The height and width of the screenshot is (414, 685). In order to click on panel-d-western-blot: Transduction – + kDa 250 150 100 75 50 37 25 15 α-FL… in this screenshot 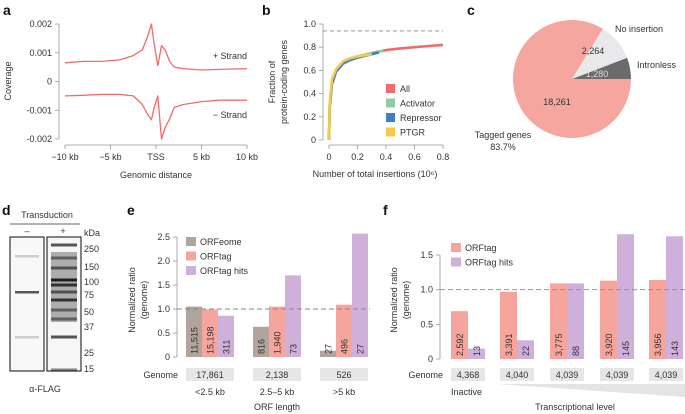, I will do `click(54, 302)`.